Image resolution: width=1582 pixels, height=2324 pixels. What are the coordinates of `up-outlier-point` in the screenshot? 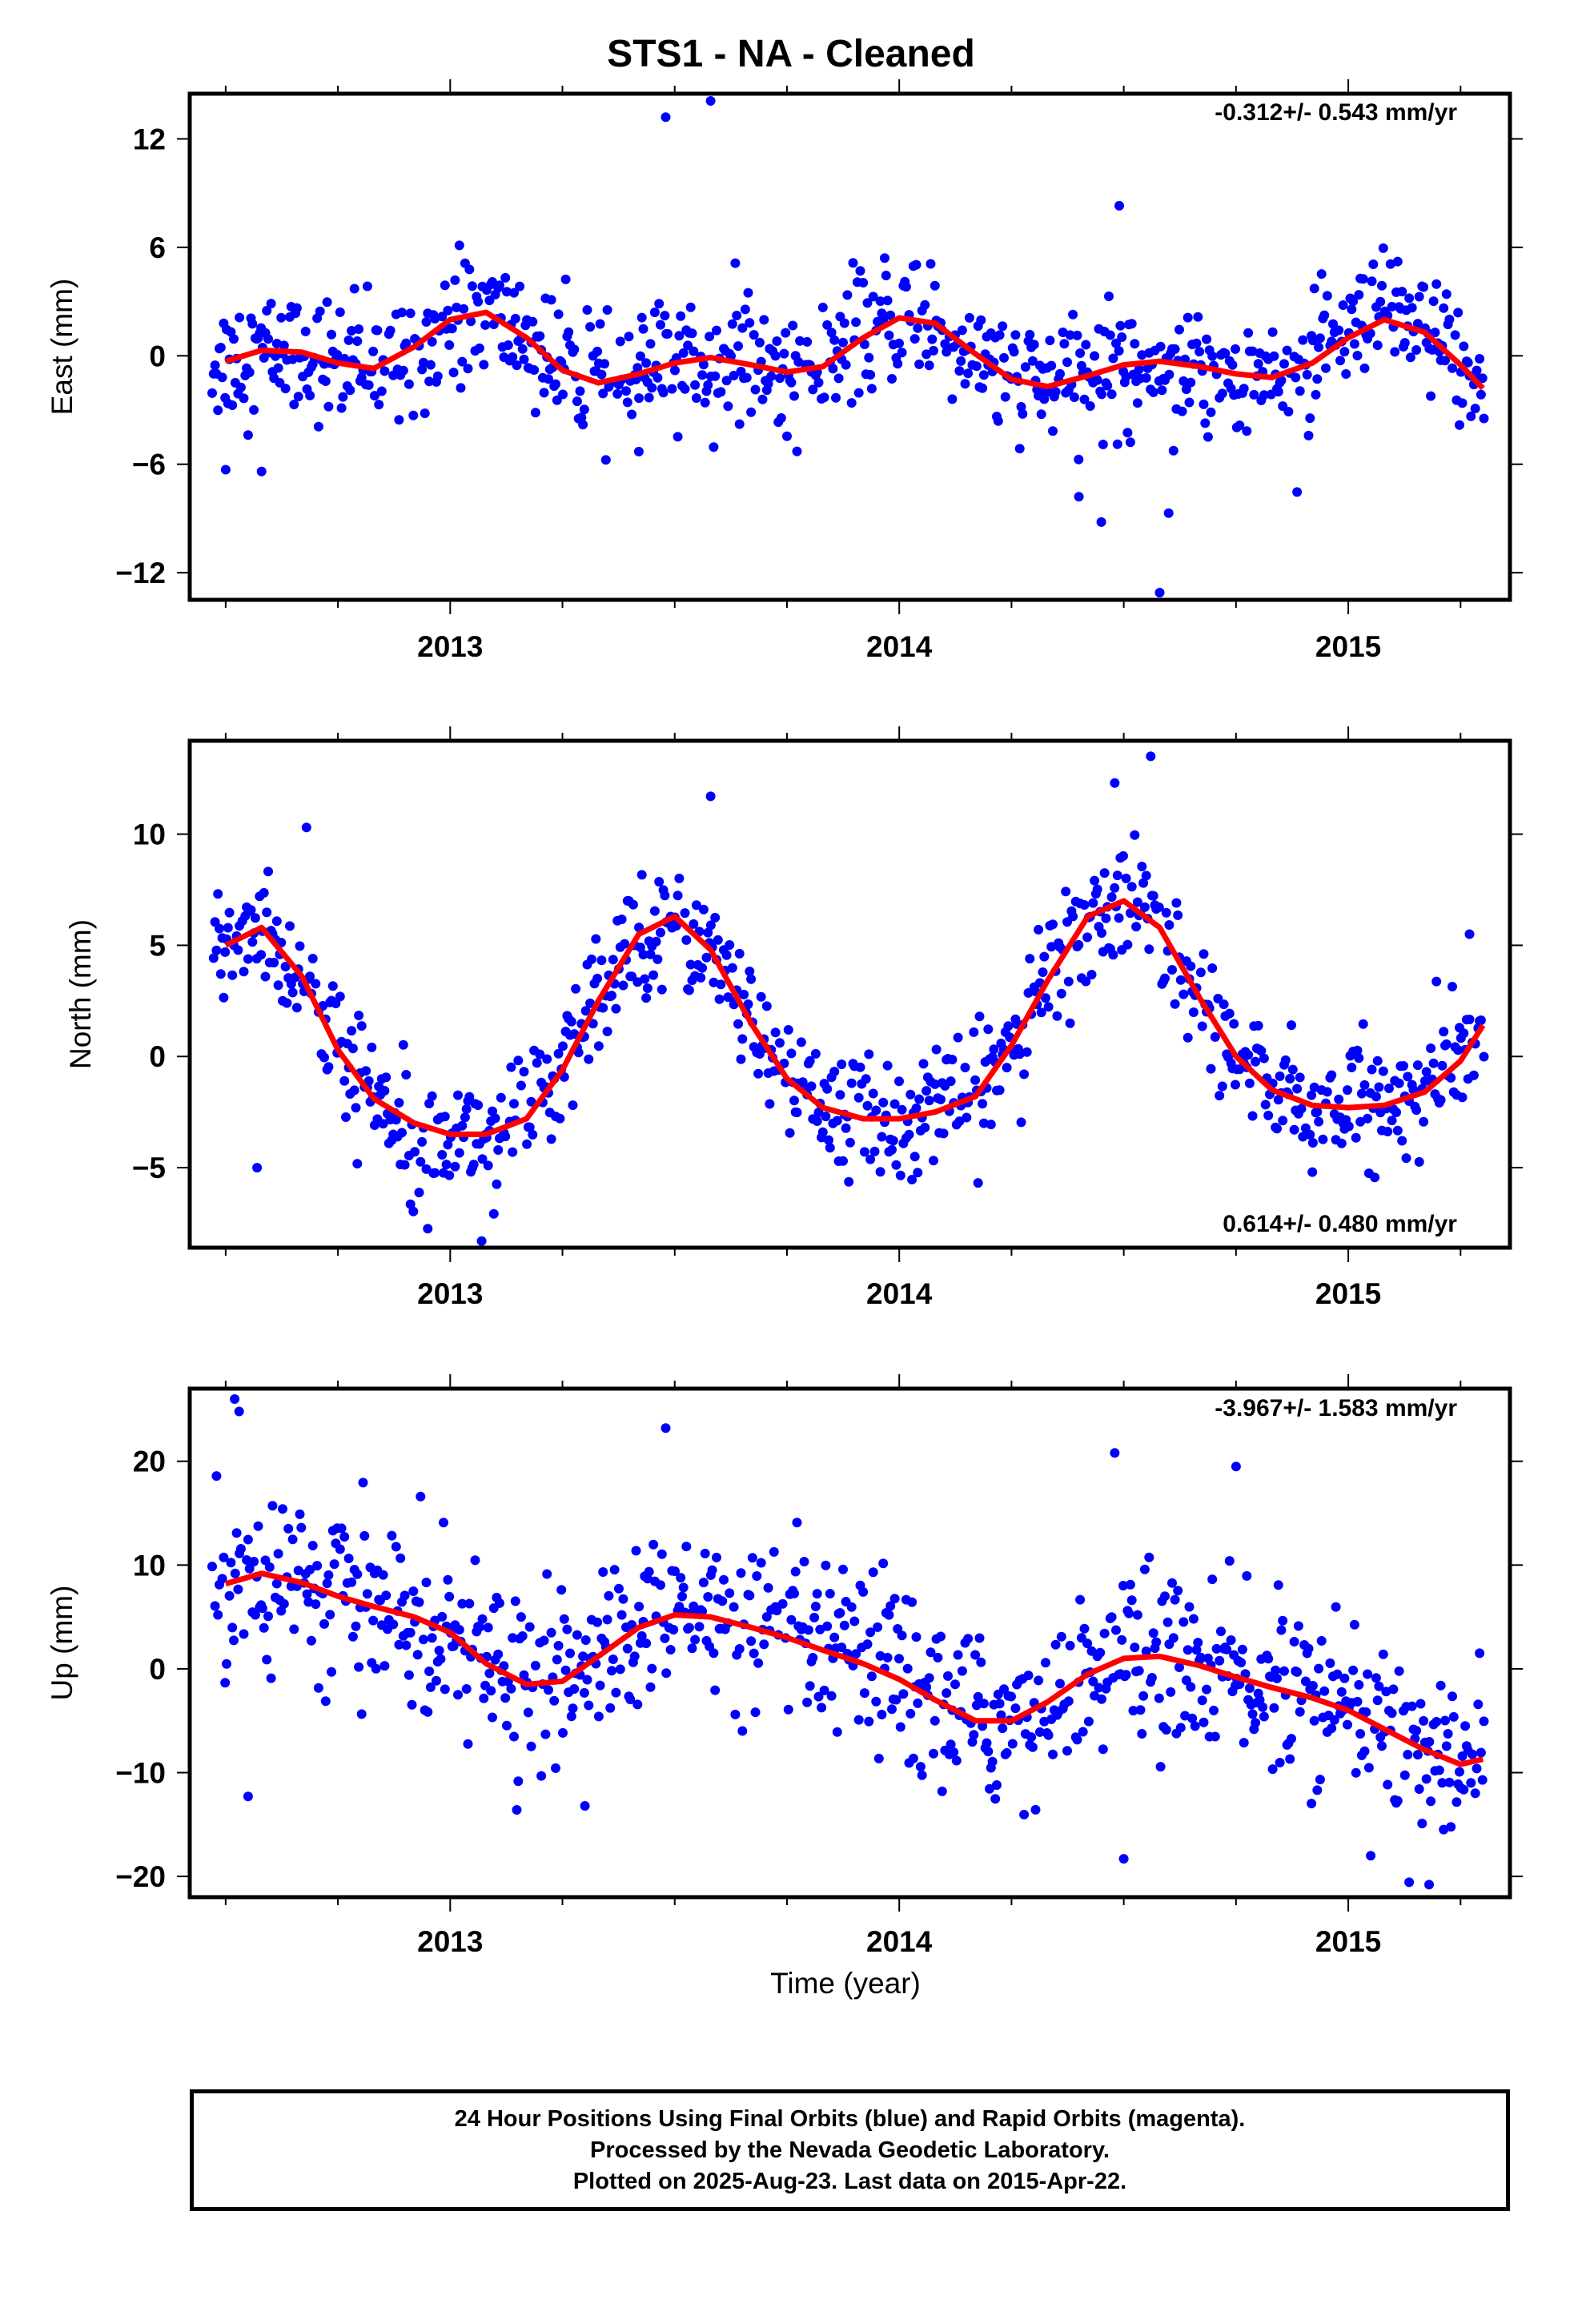 It's located at (666, 1428).